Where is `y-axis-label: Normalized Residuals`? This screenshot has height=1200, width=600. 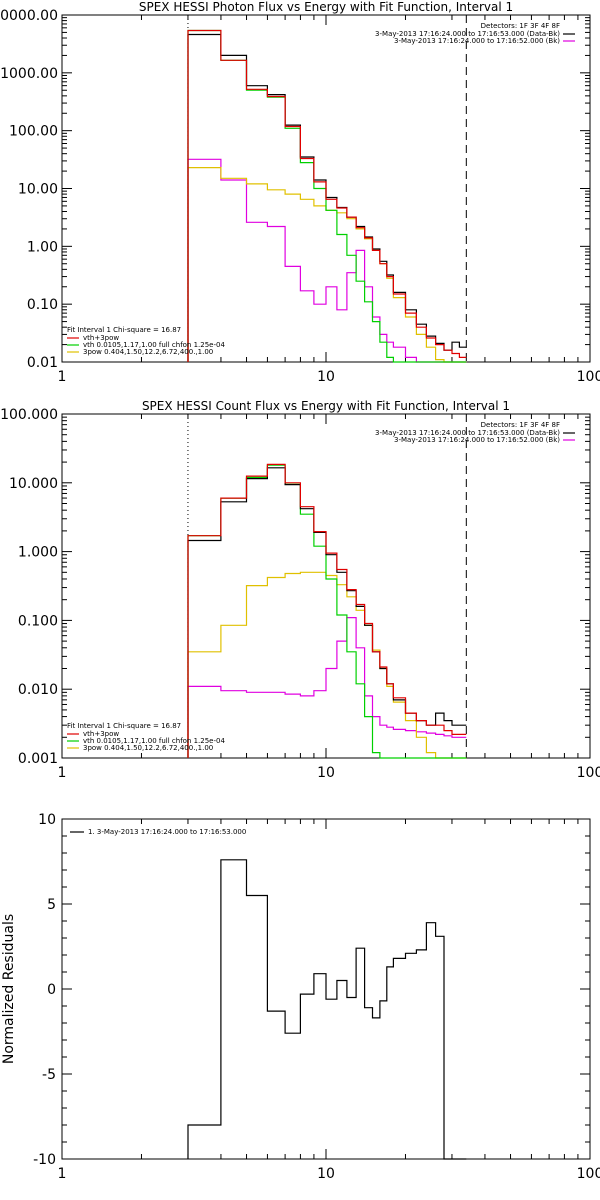 y-axis-label: Normalized Residuals is located at coordinates (9, 989).